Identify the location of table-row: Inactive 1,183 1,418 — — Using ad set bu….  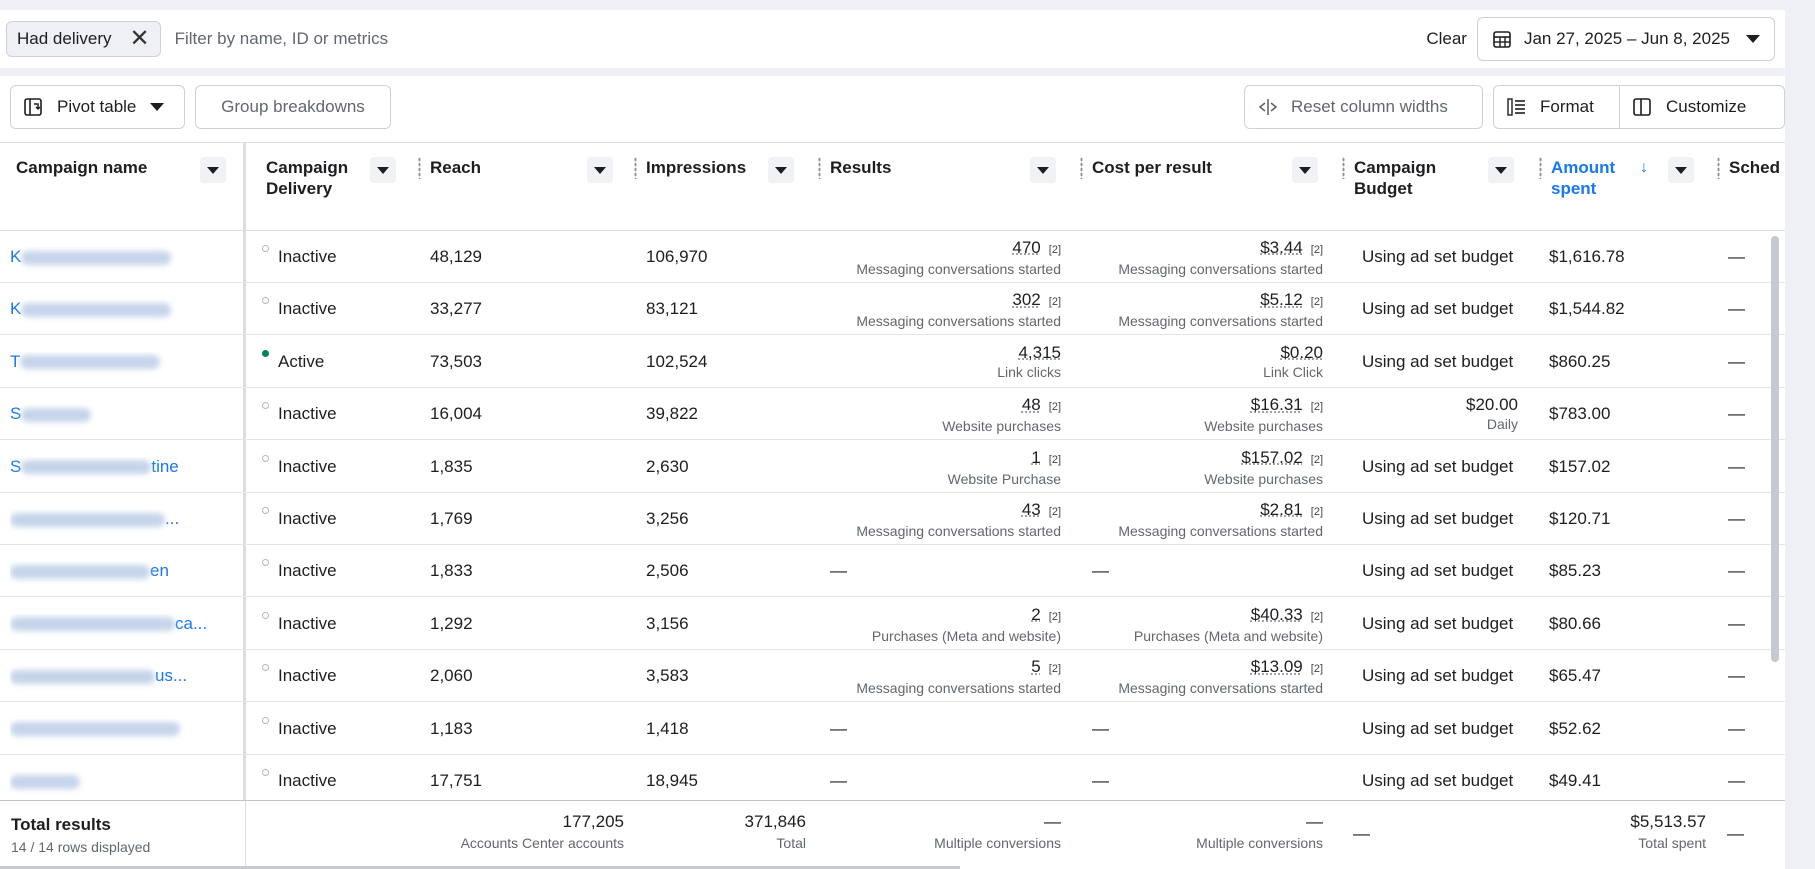
(892, 729).